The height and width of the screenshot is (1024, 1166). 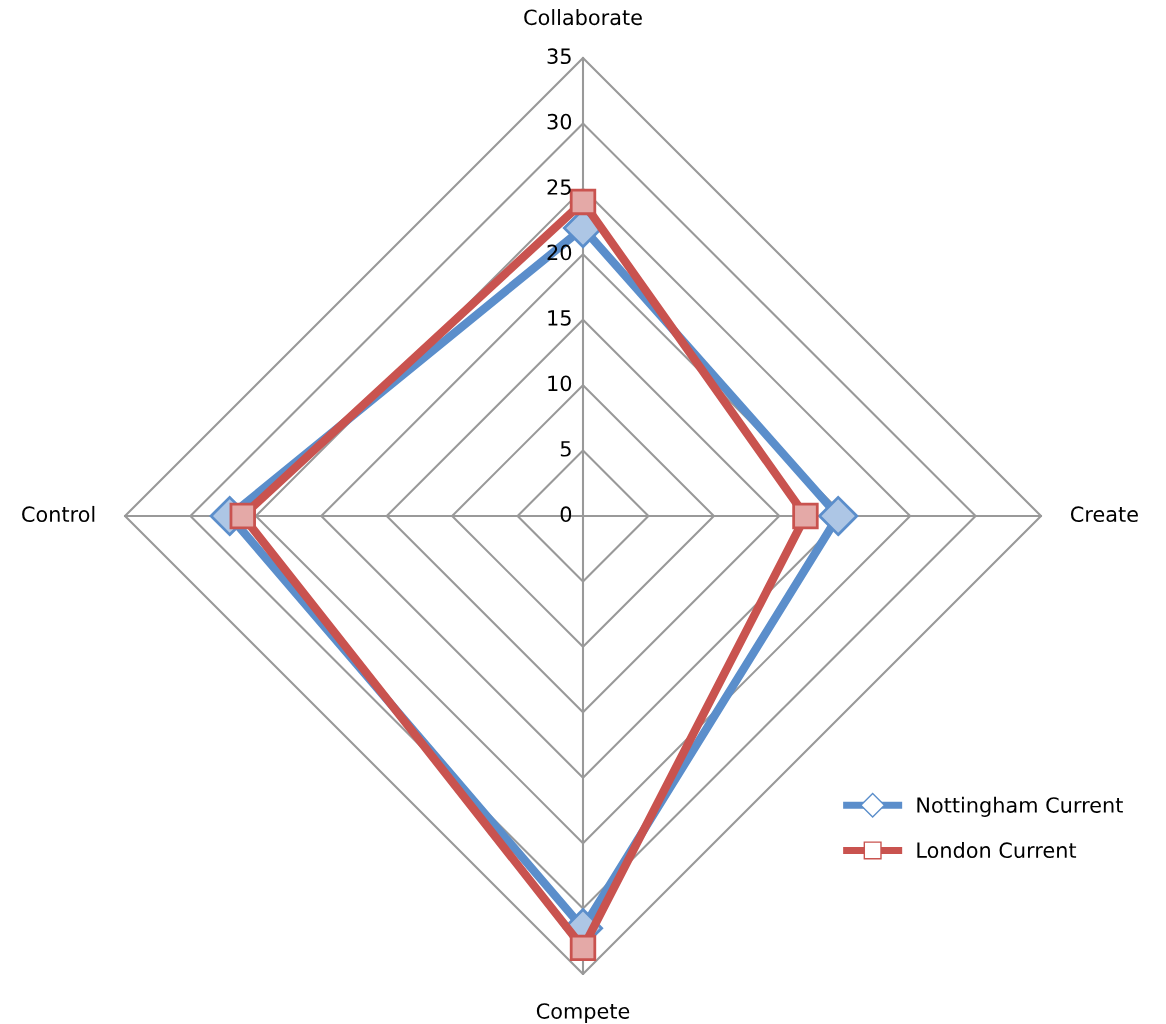 I want to click on spoke-label: Control, so click(x=58, y=514).